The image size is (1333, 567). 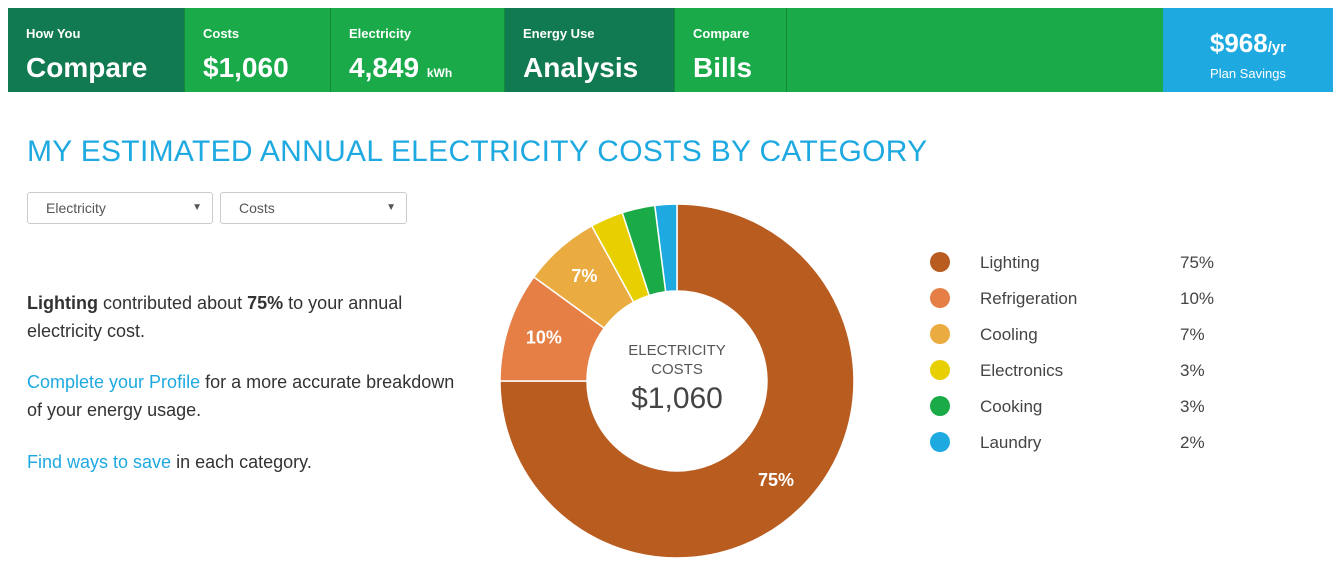 I want to click on tab-caption: Energy Use, so click(x=559, y=33).